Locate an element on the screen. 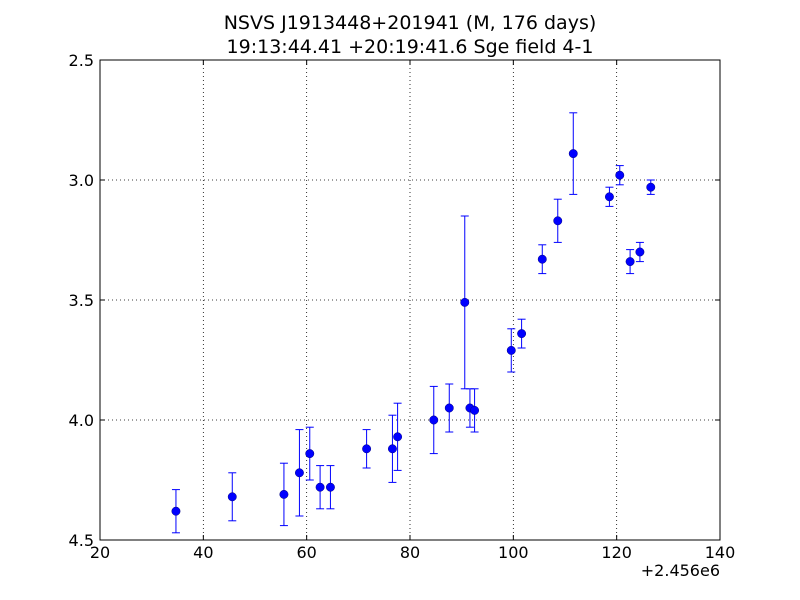 This screenshot has width=800, height=600. x-tick-label: 20 is located at coordinates (100, 552).